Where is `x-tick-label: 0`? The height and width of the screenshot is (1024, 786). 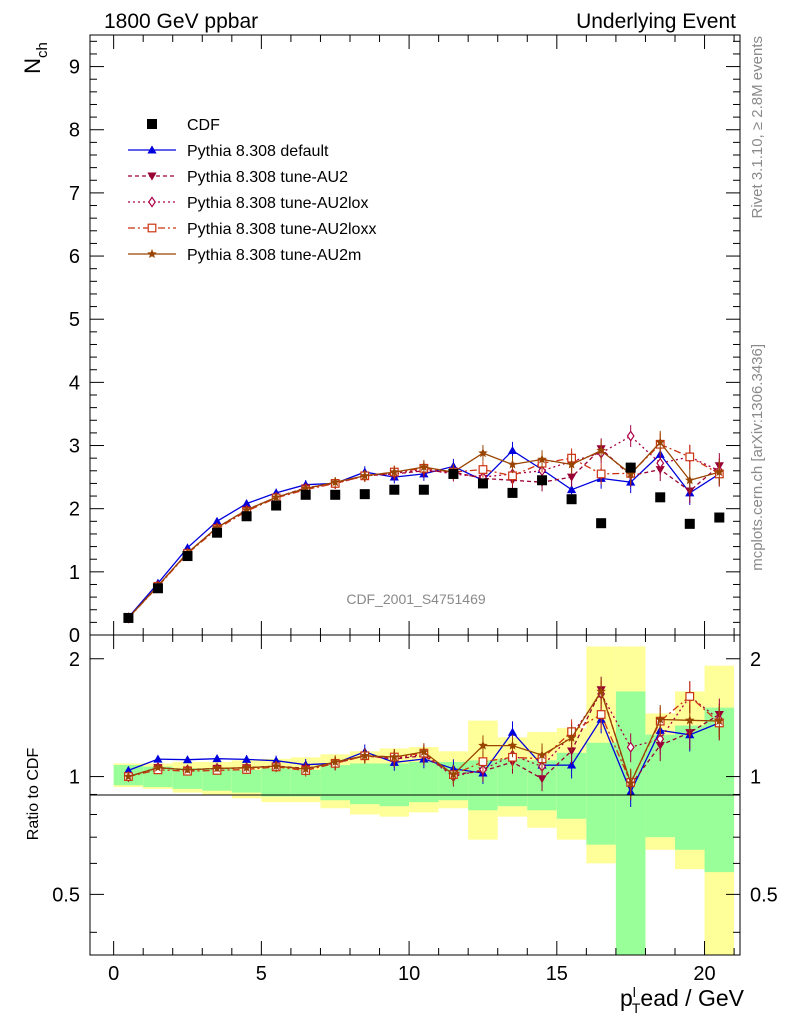
x-tick-label: 0 is located at coordinates (113, 974).